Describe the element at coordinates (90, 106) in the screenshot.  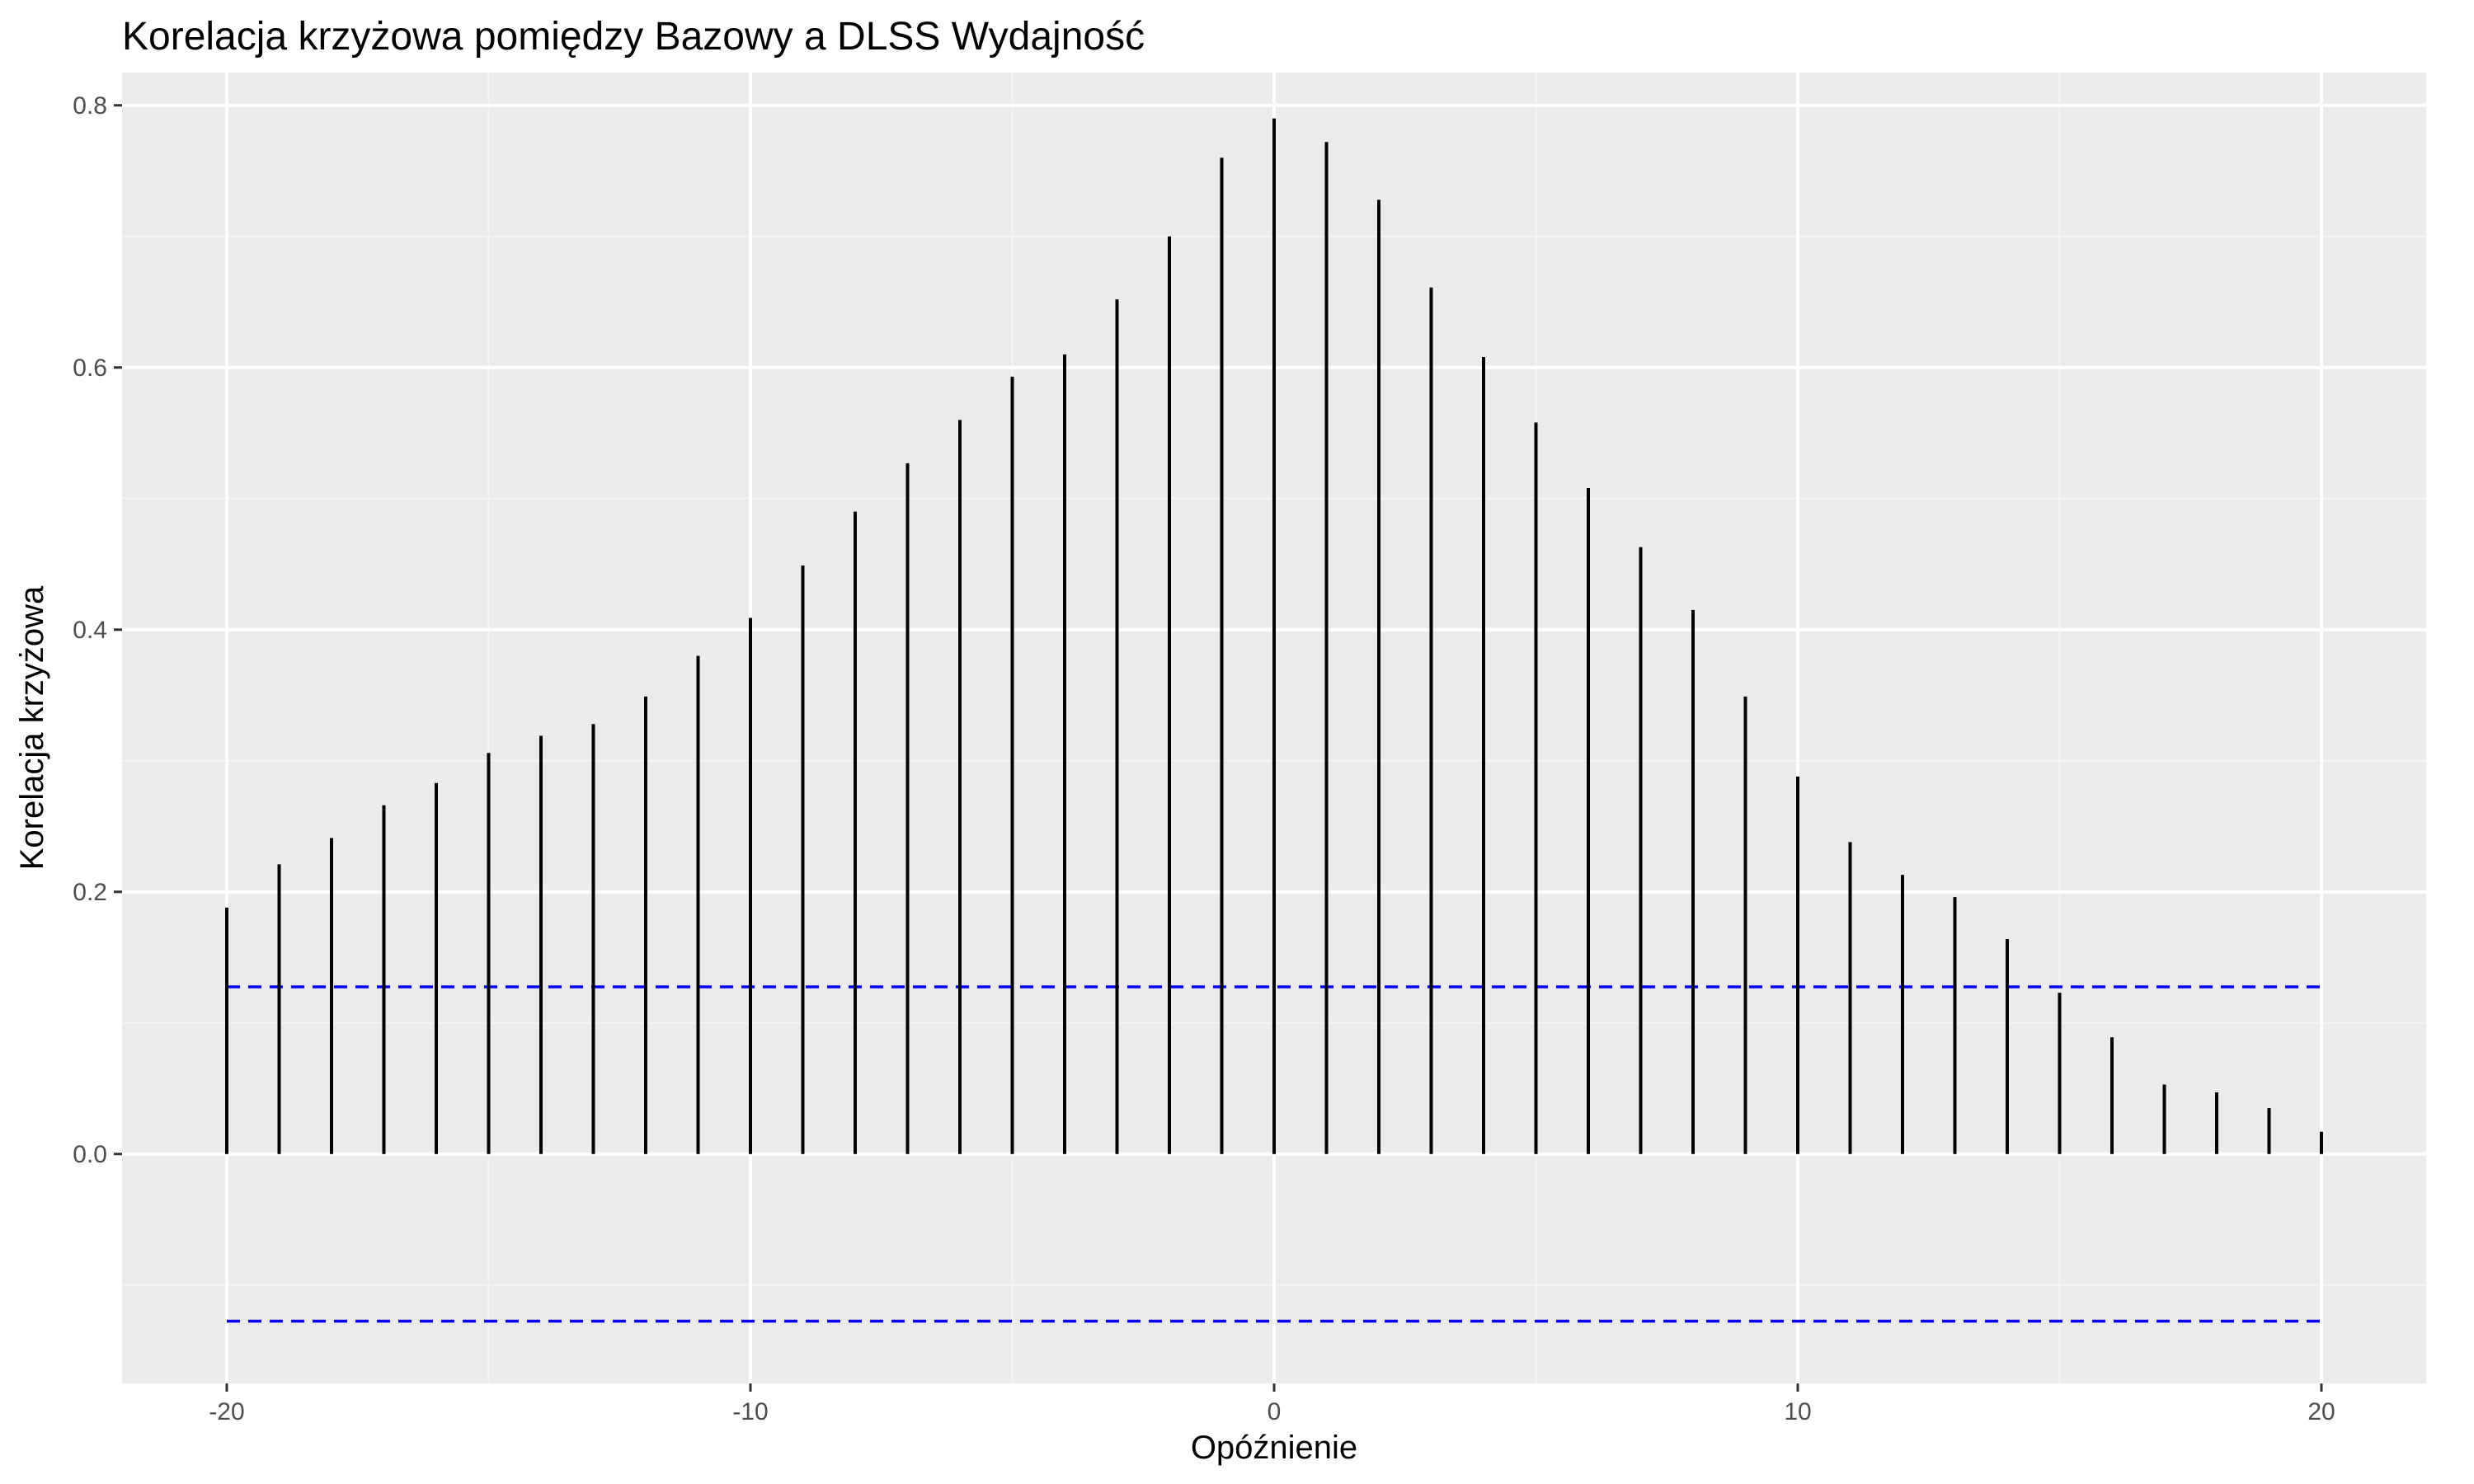
I see `y-tick-label: 0.8` at that location.